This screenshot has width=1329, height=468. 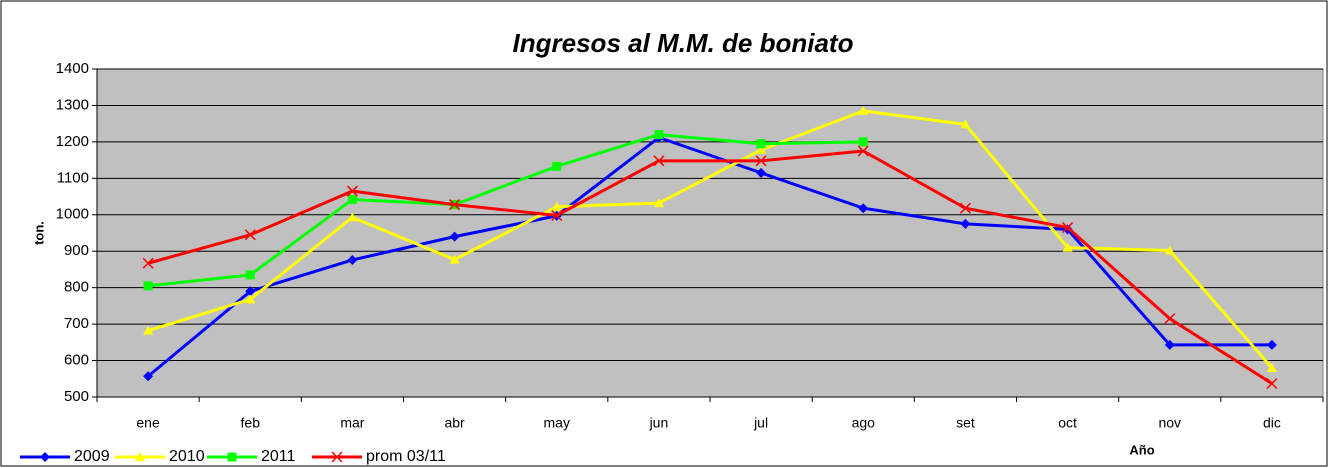 What do you see at coordinates (92, 456) in the screenshot?
I see `legend-label: 2009` at bounding box center [92, 456].